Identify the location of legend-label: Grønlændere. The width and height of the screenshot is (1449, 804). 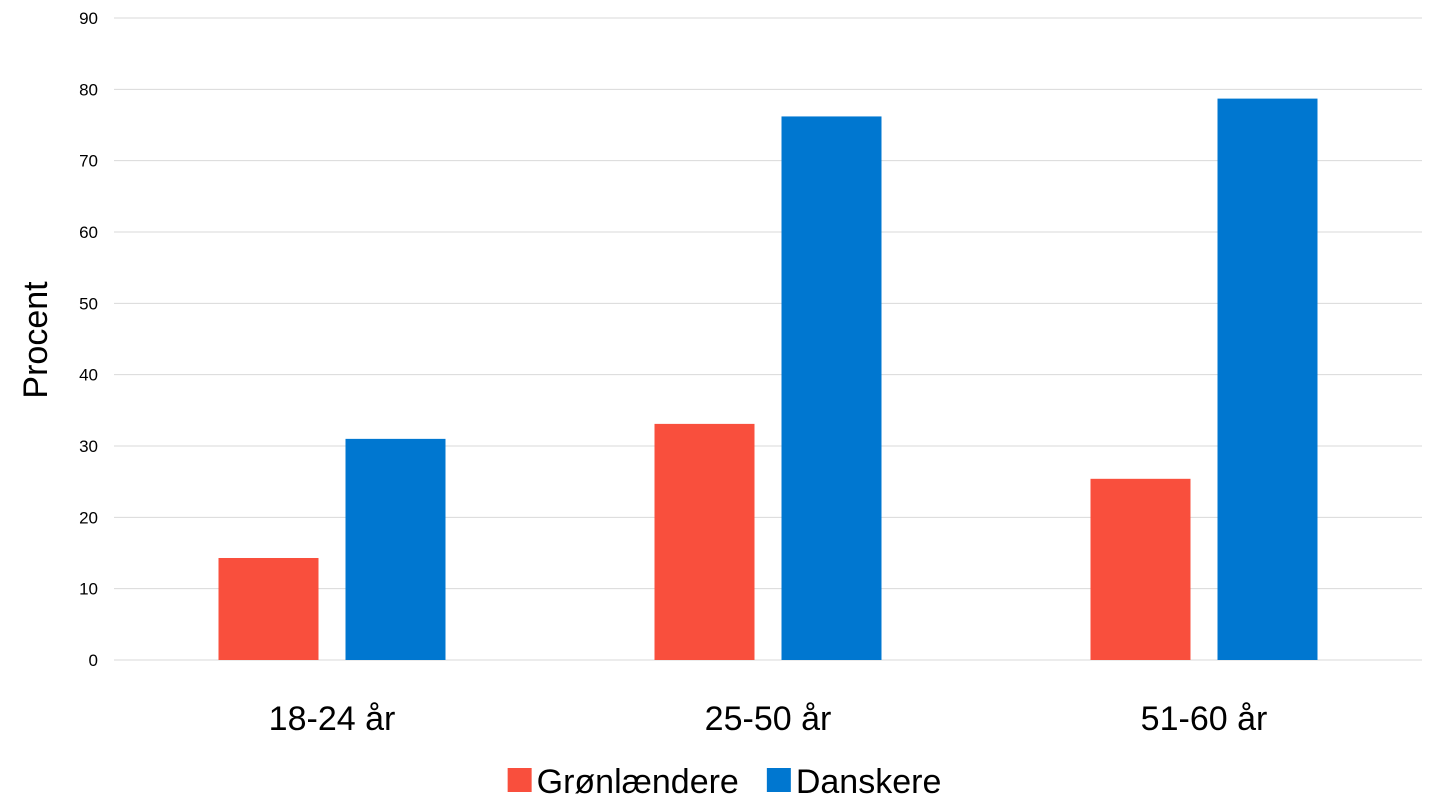
(638, 781).